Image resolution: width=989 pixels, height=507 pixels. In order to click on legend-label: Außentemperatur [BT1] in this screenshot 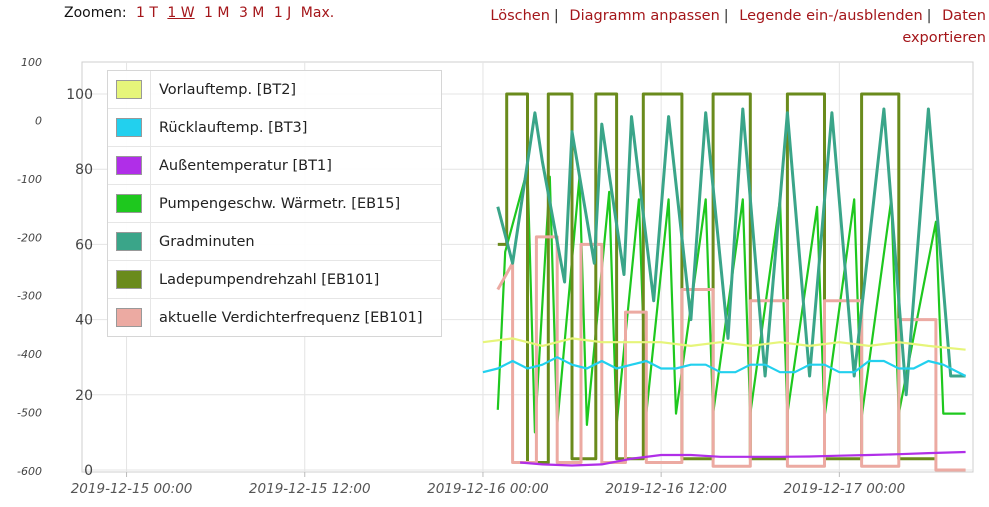, I will do `click(245, 165)`.